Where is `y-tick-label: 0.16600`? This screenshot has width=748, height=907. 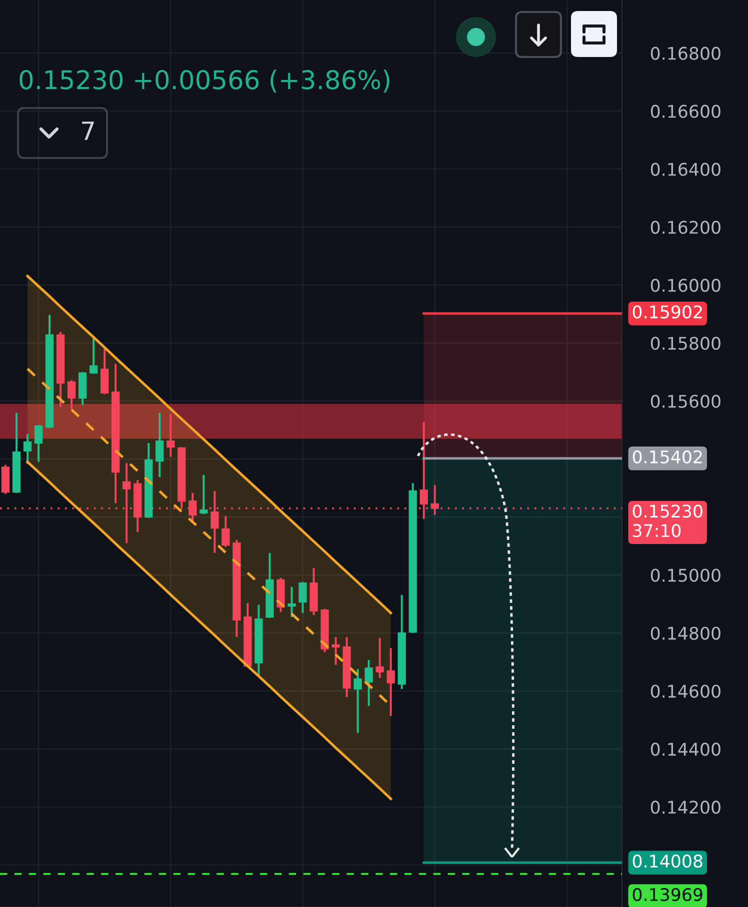
y-tick-label: 0.16600 is located at coordinates (685, 111).